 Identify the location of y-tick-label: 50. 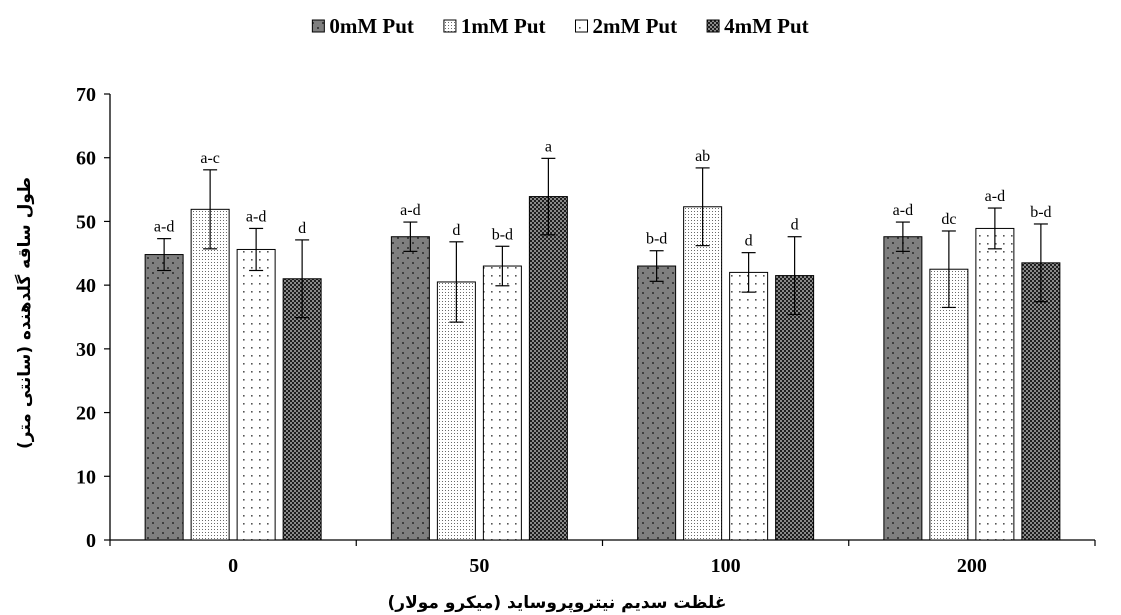
(86, 222).